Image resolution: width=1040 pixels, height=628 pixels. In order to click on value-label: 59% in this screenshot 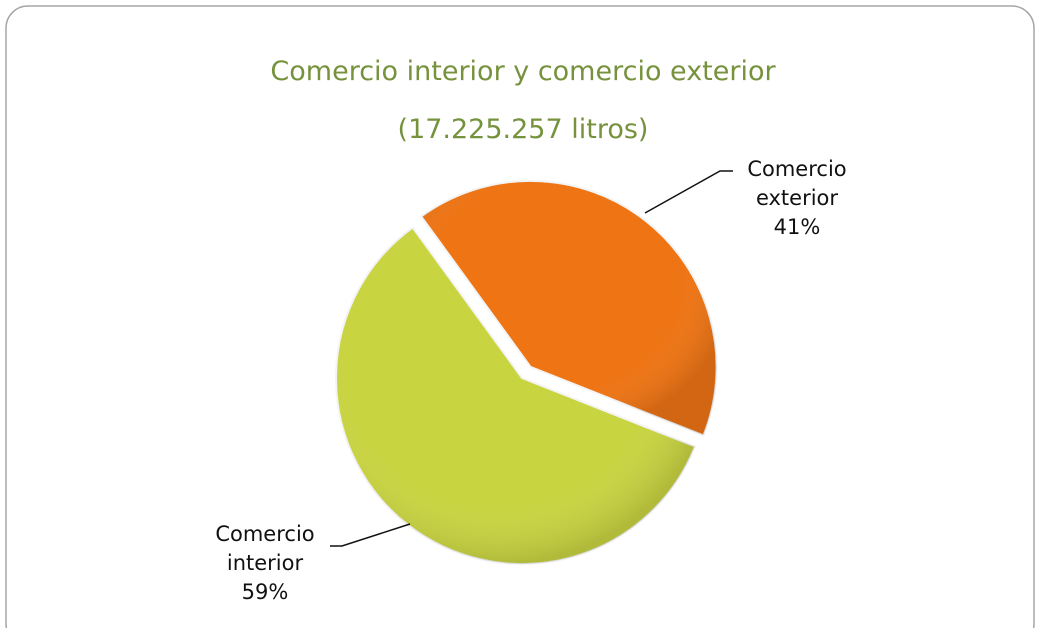, I will do `click(265, 592)`.